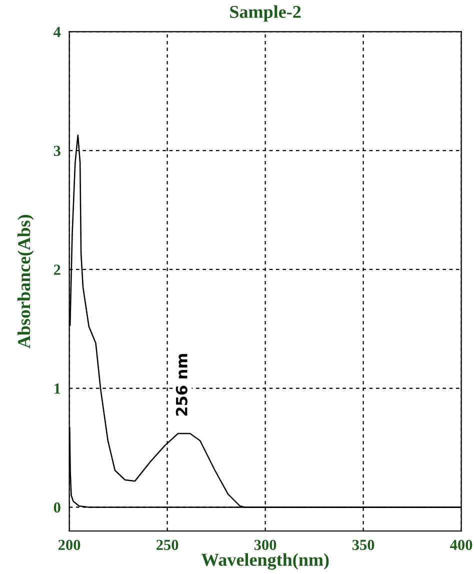  Describe the element at coordinates (461, 545) in the screenshot. I see `x-tick-label: 400` at that location.